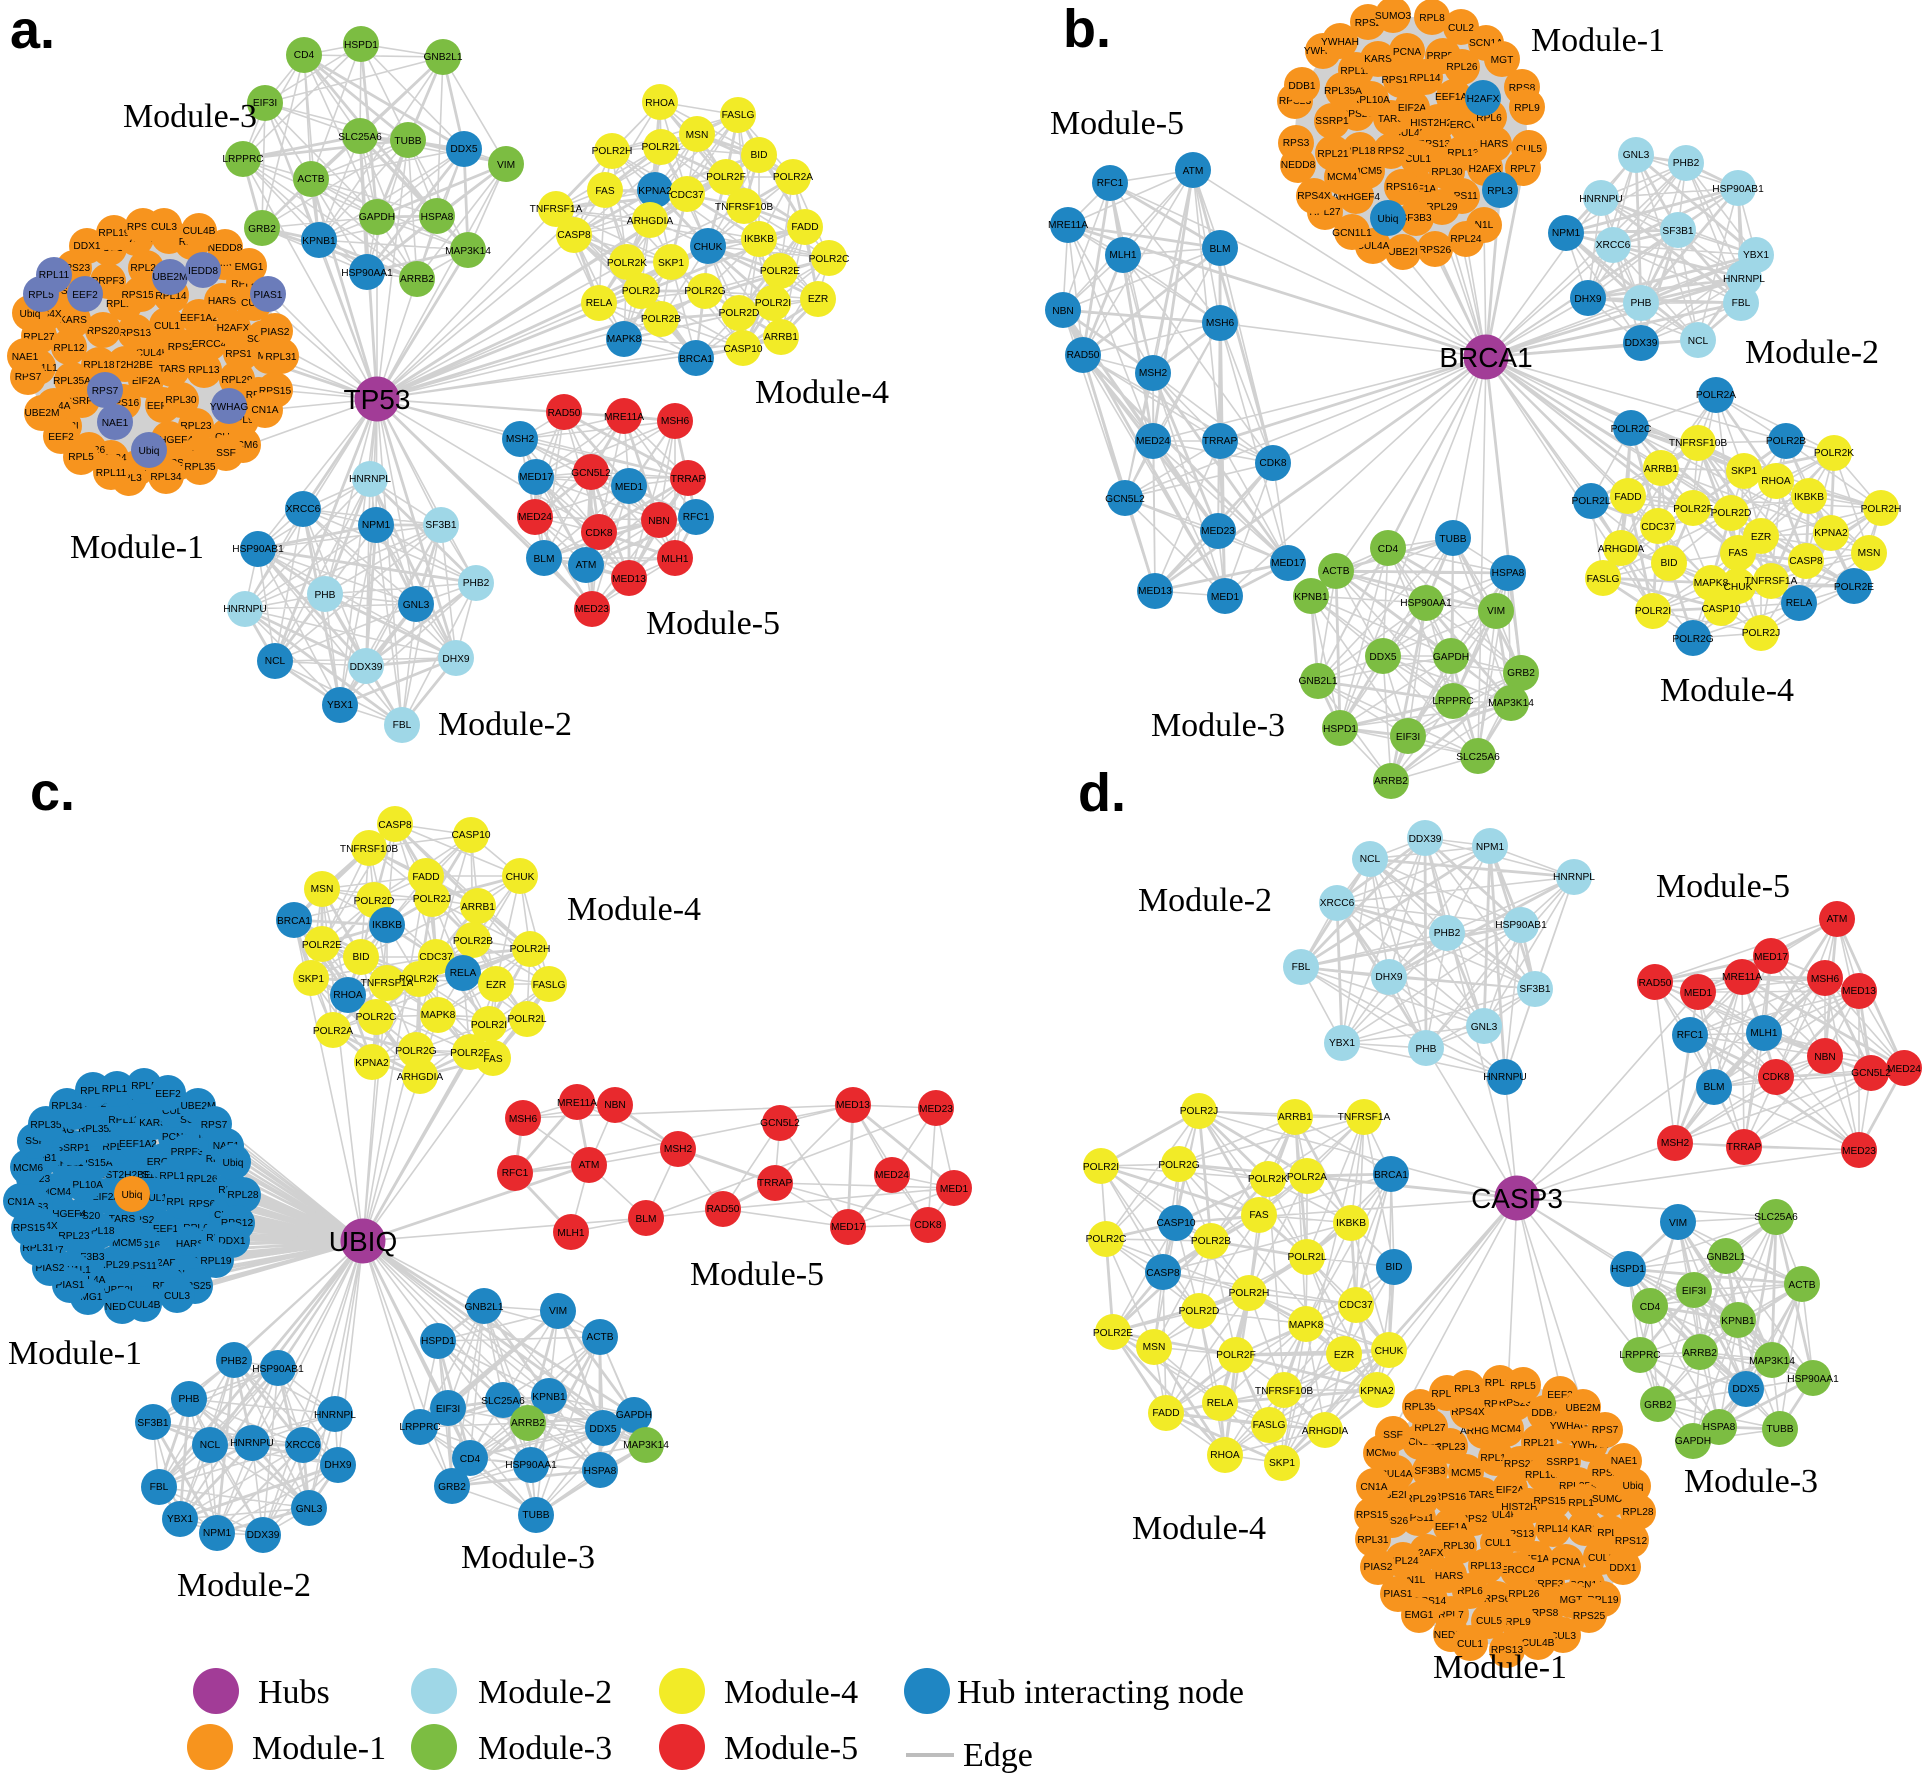 This screenshot has height=1775, width=1923. What do you see at coordinates (1451, 1527) in the screenshot?
I see `svg-text: EEF1A` at bounding box center [1451, 1527].